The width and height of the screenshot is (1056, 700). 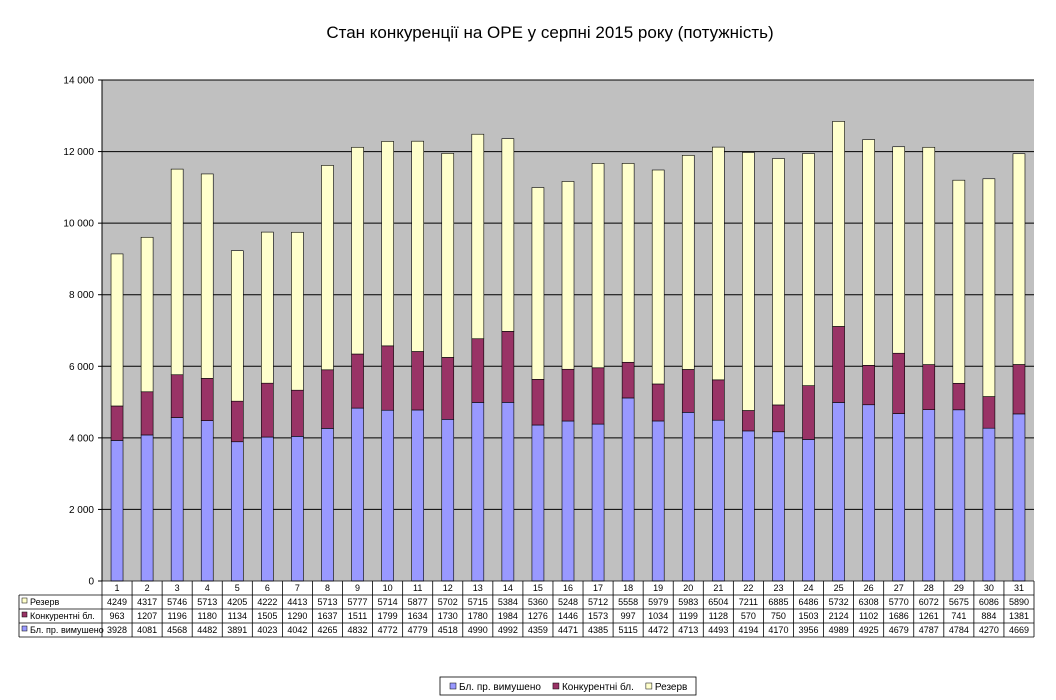 I want to click on legend-box, so click(x=568, y=686).